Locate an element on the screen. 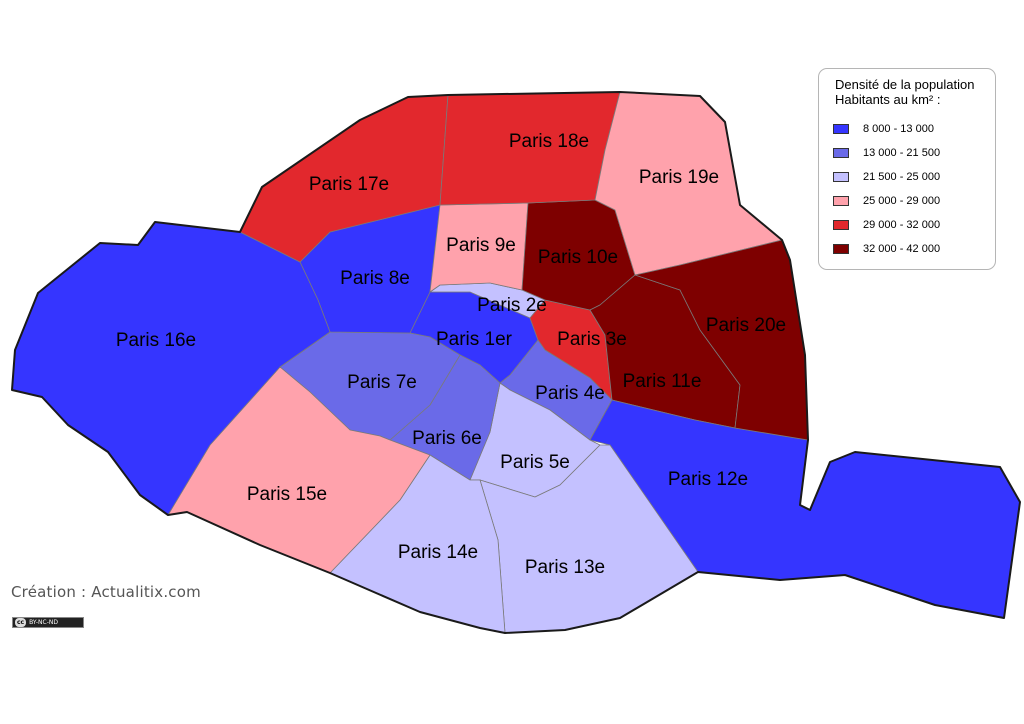 The width and height of the screenshot is (1024, 724). legend-label: 32 000 - 42 000 is located at coordinates (902, 249).